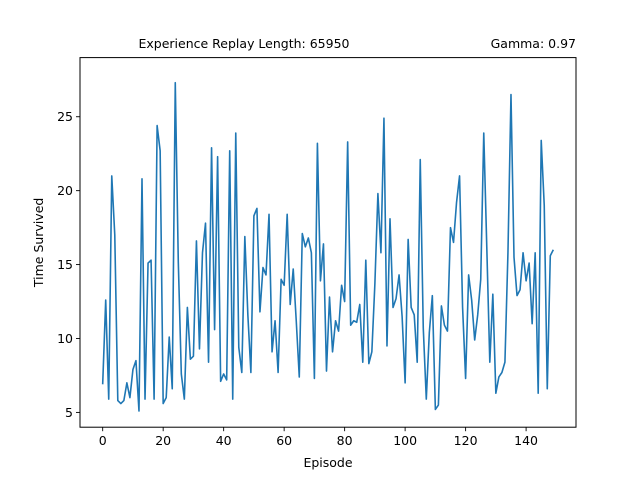  I want to click on x-tick-label: 20, so click(163, 440).